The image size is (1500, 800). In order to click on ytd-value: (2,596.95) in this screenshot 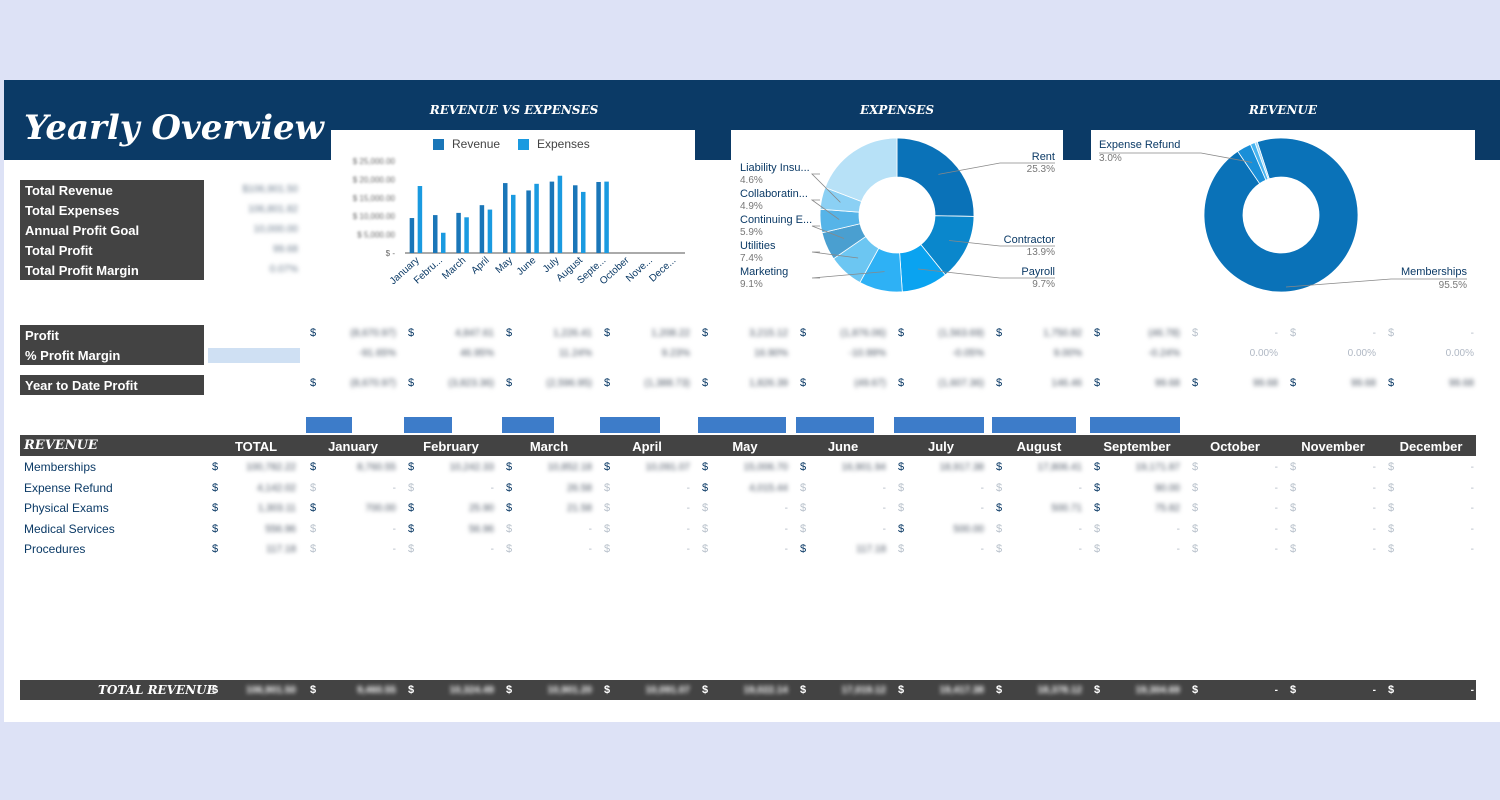, I will do `click(569, 383)`.